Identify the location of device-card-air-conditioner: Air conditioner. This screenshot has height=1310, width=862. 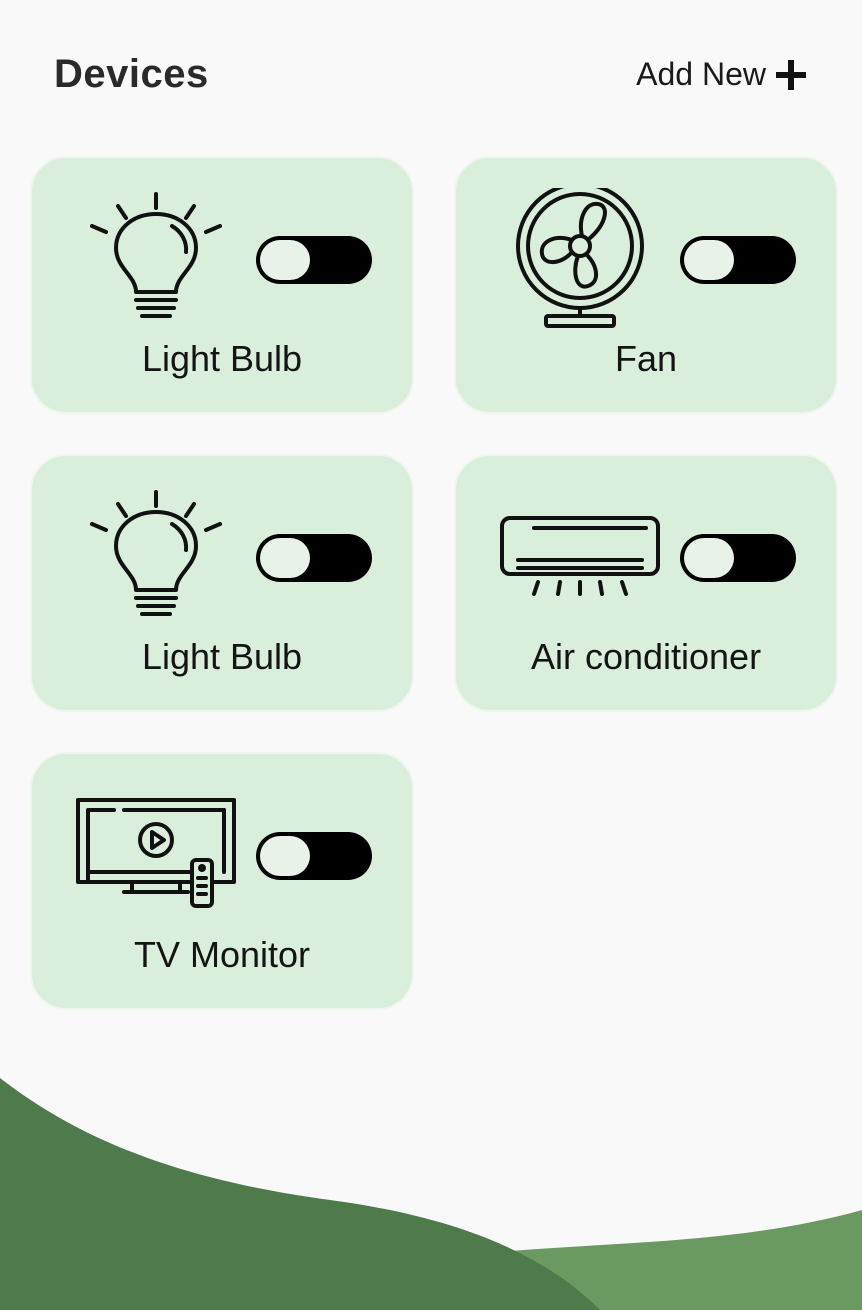
(646, 583).